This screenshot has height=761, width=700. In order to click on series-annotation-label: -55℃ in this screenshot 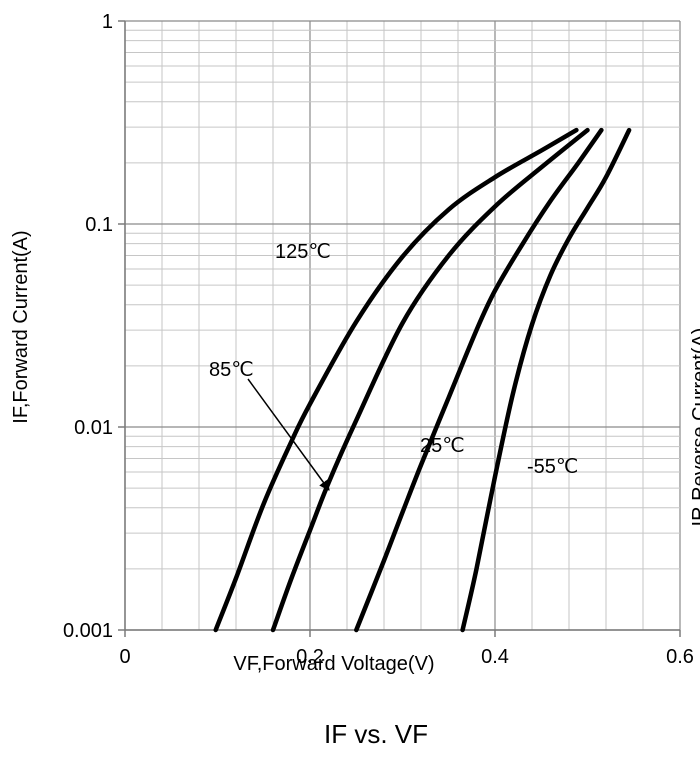, I will do `click(552, 467)`.